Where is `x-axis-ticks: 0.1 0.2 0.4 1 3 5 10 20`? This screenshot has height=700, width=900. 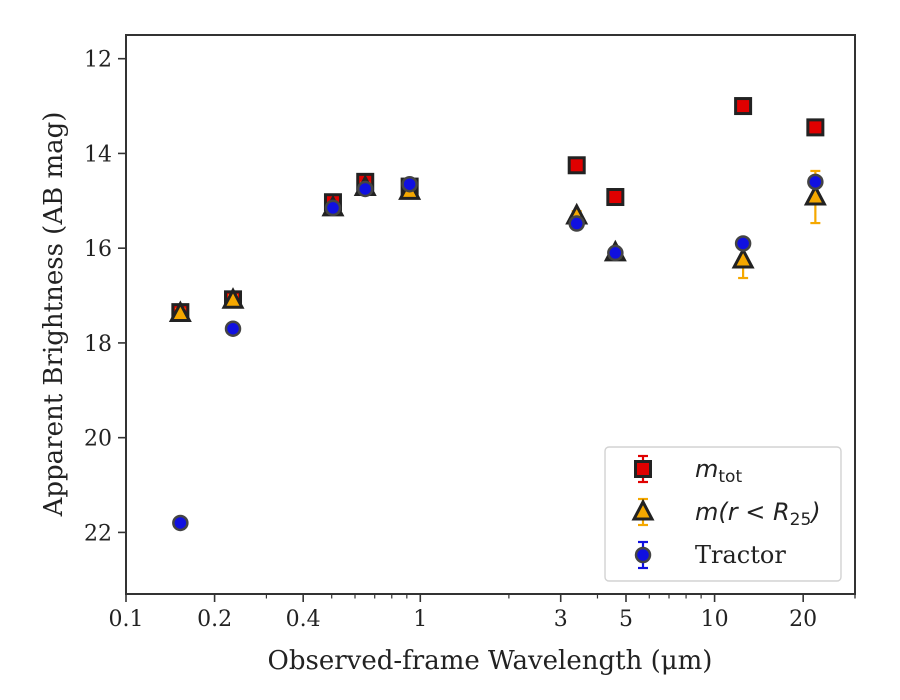
x-axis-ticks: 0.1 0.2 0.4 1 3 5 10 20 is located at coordinates (482, 613).